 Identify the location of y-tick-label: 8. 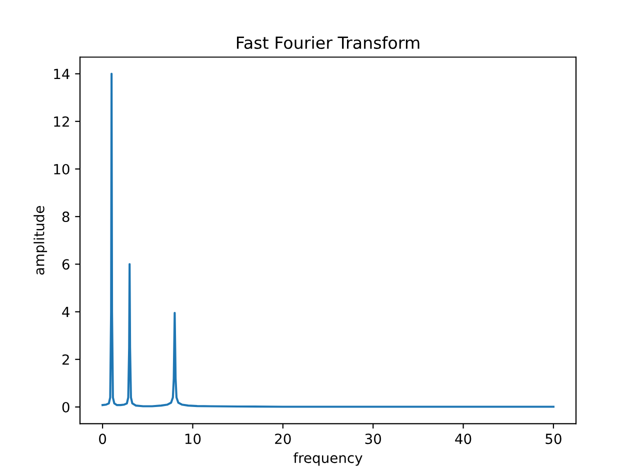
(66, 217).